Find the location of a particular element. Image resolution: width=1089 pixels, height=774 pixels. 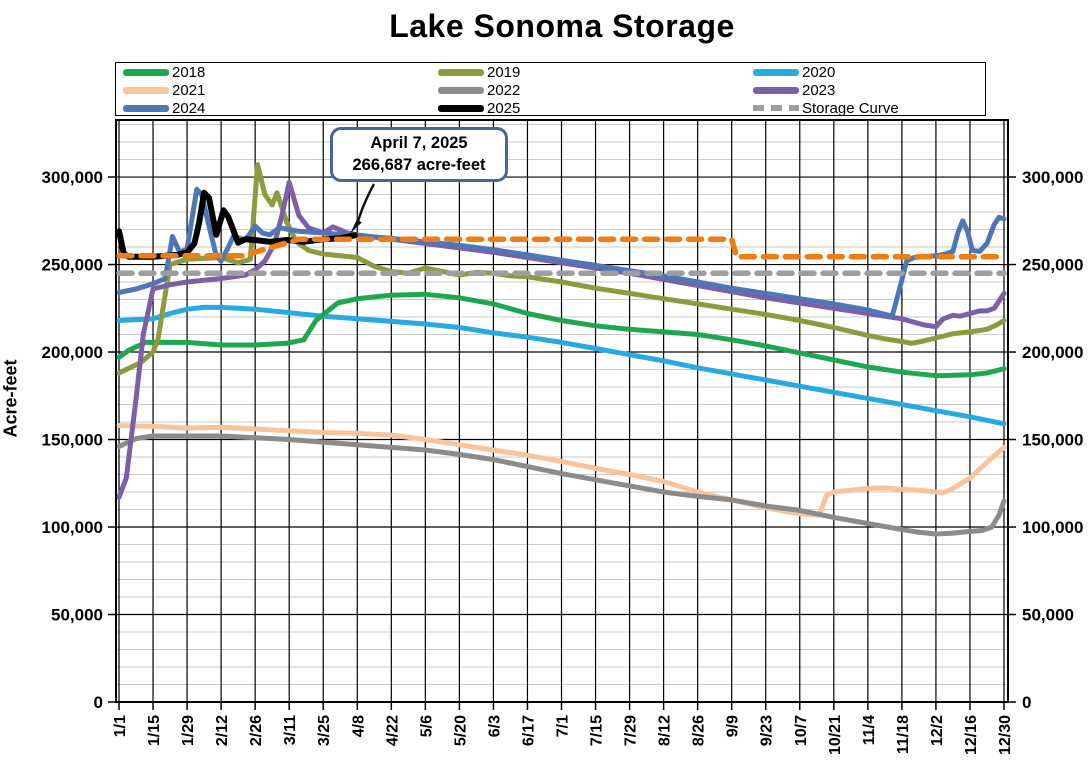

x-tick-label: 8/12 is located at coordinates (665, 730).